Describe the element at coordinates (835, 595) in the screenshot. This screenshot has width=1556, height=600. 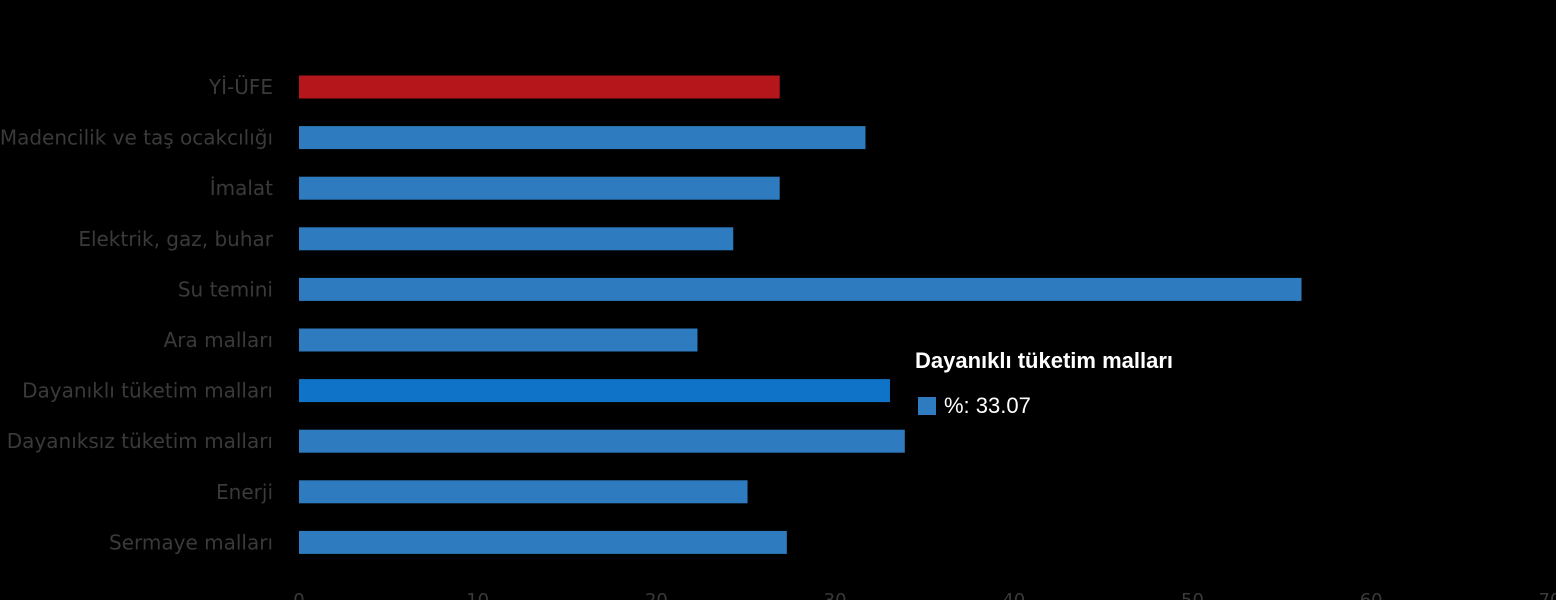
I see `x-tick-label: 30` at that location.